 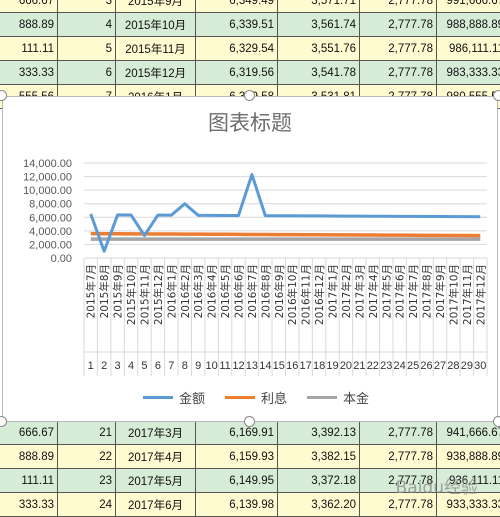 I want to click on cell-date: 2015年10月, so click(x=156, y=25).